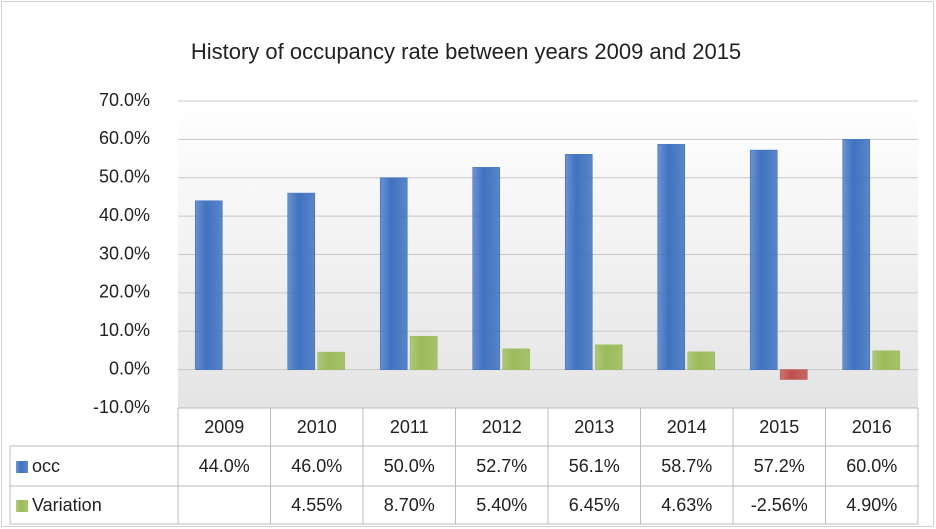 This screenshot has height=529, width=936. I want to click on y-tick-label: 50.0%, so click(124, 177).